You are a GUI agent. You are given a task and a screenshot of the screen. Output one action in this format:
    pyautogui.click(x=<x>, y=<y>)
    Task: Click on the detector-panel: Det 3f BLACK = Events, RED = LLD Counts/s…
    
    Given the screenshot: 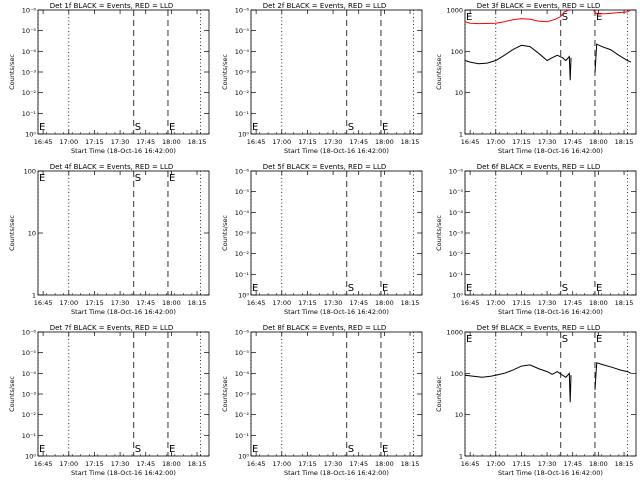 What is the action you would take?
    pyautogui.click(x=536, y=78)
    